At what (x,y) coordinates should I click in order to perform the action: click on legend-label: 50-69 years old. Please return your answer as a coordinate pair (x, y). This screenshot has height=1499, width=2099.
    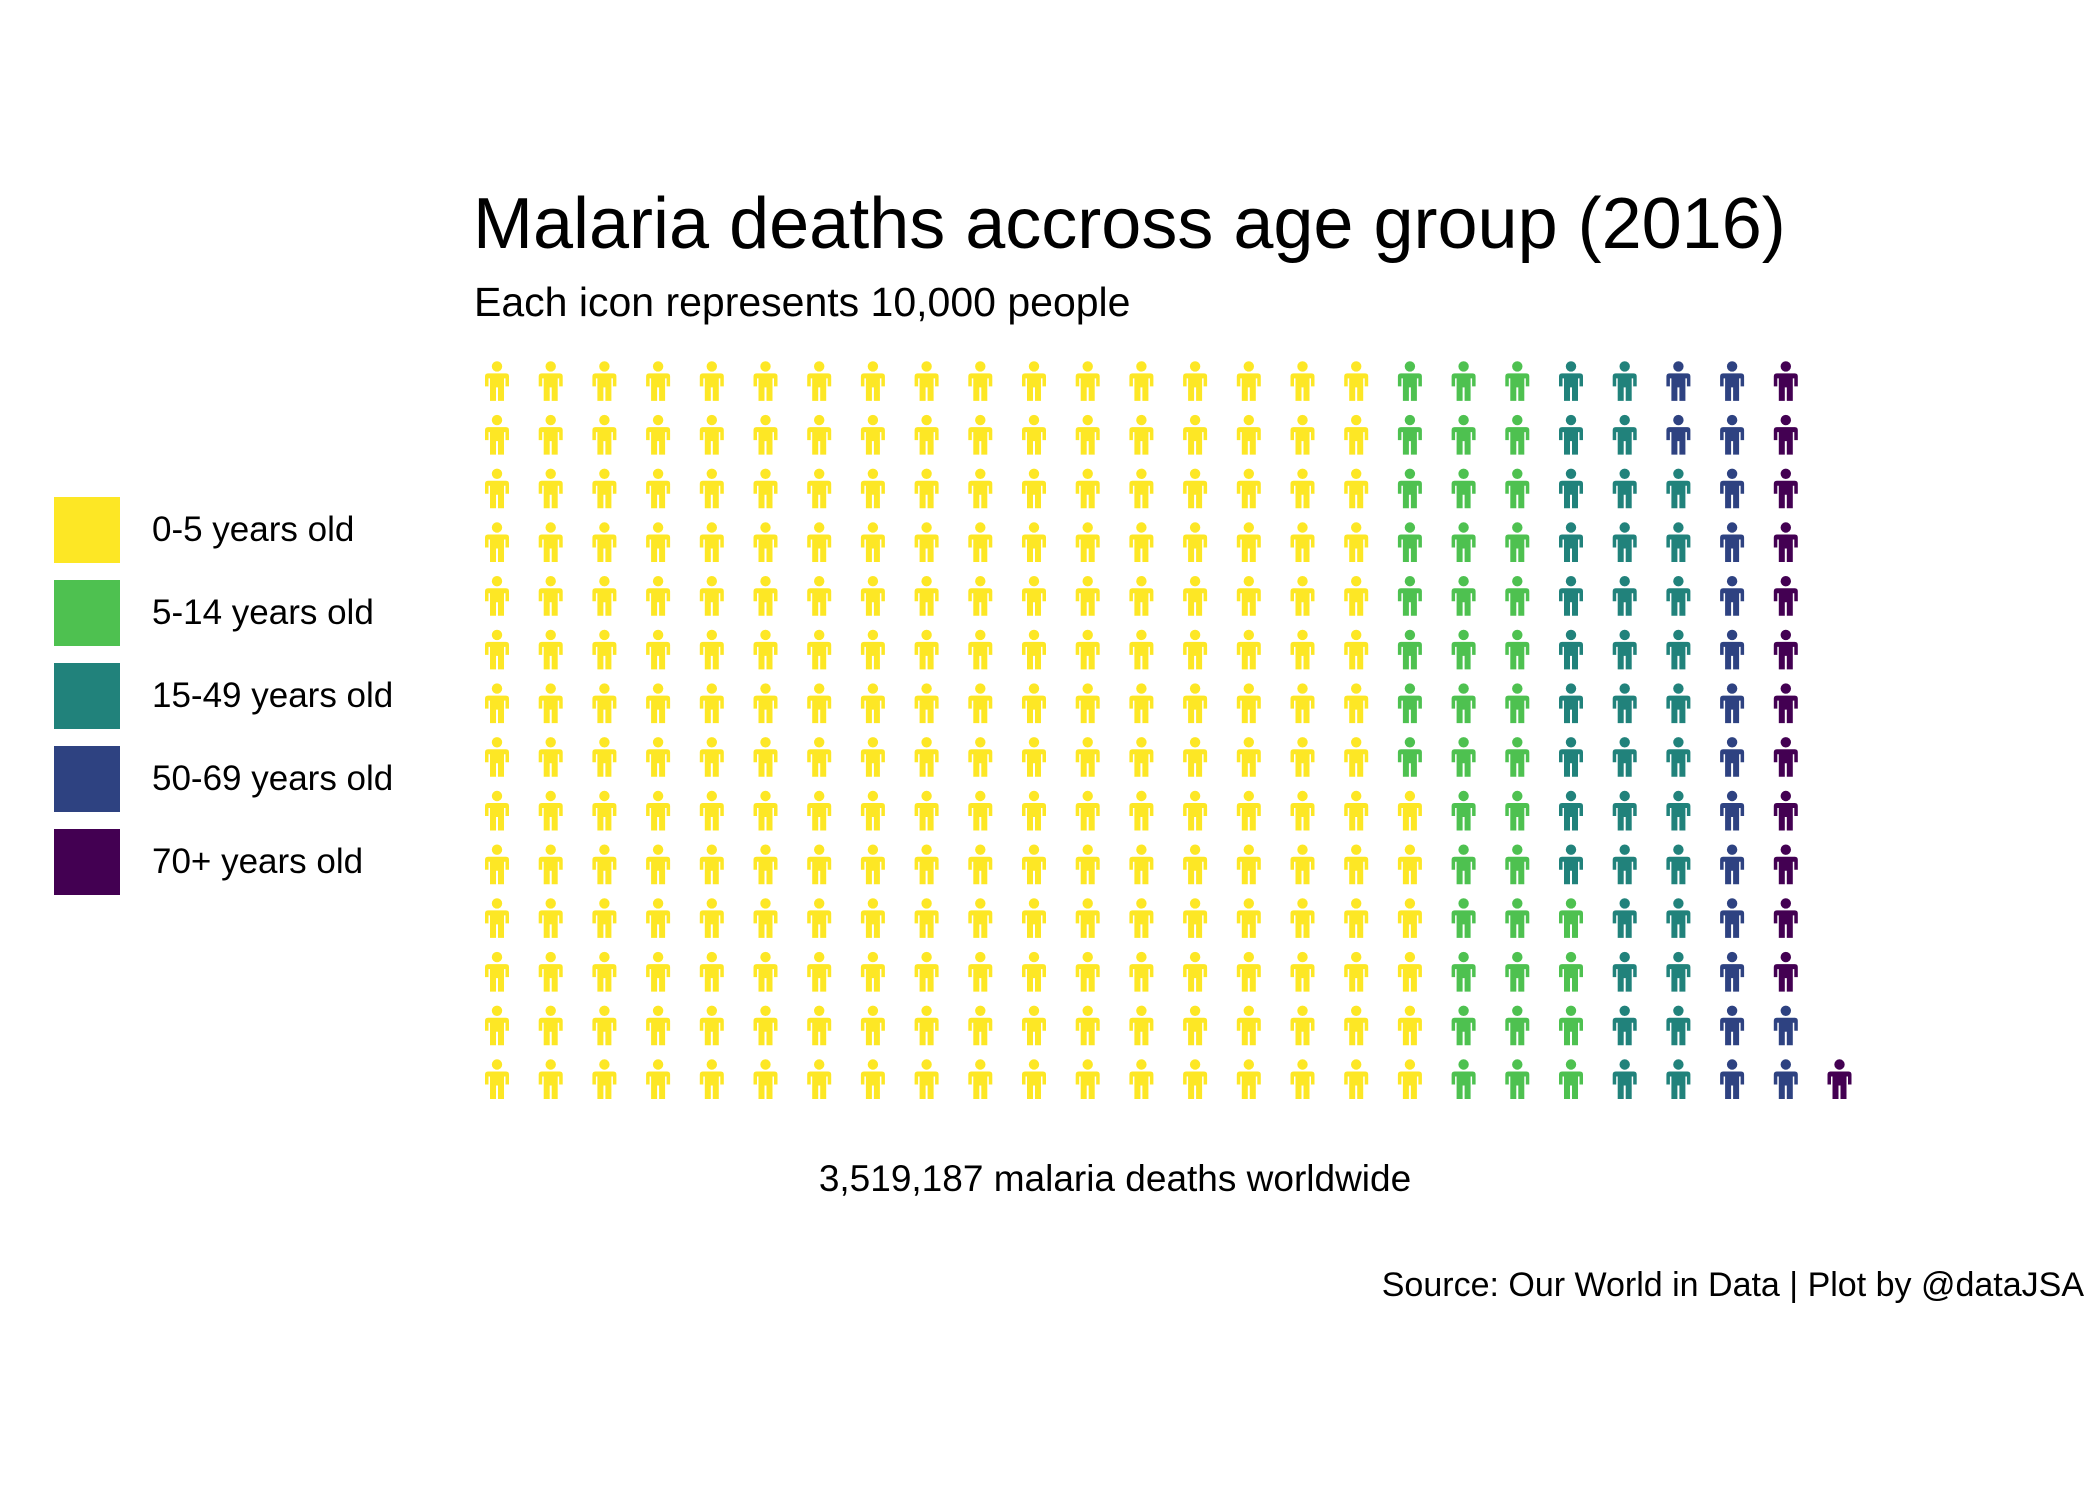
    Looking at the image, I should click on (273, 778).